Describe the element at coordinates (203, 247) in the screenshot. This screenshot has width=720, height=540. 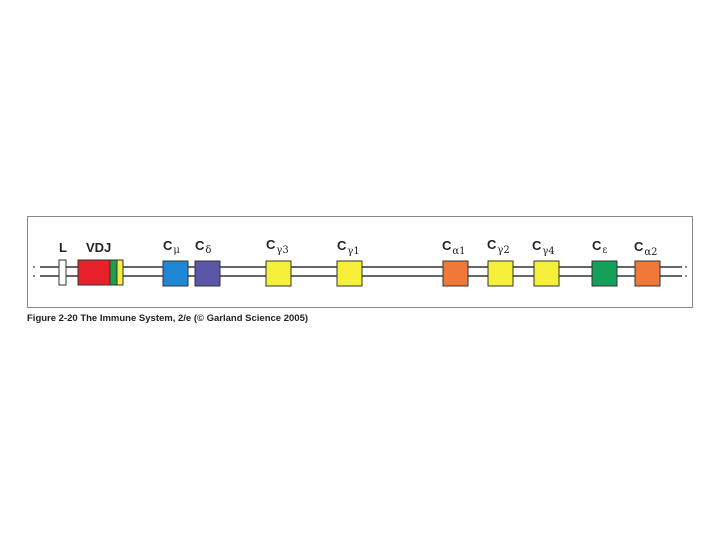
I see `label-cdelta: Cδ` at that location.